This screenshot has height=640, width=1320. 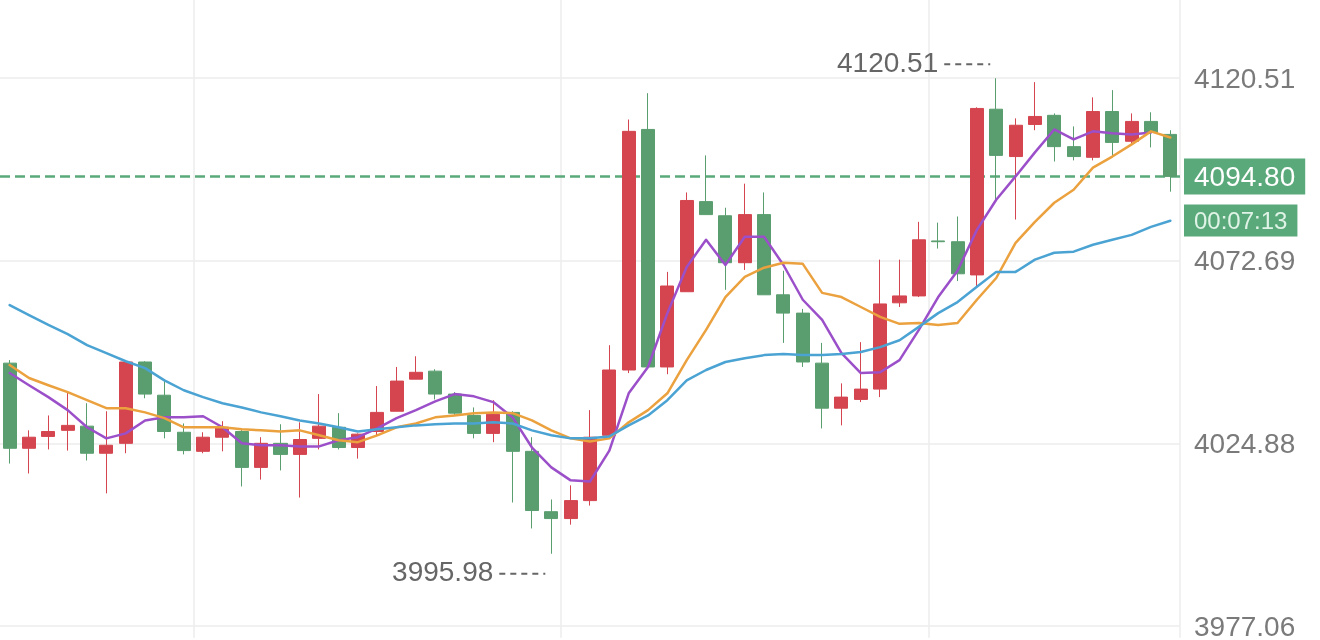 I want to click on y-tick-label: 4024.88, so click(x=1245, y=443).